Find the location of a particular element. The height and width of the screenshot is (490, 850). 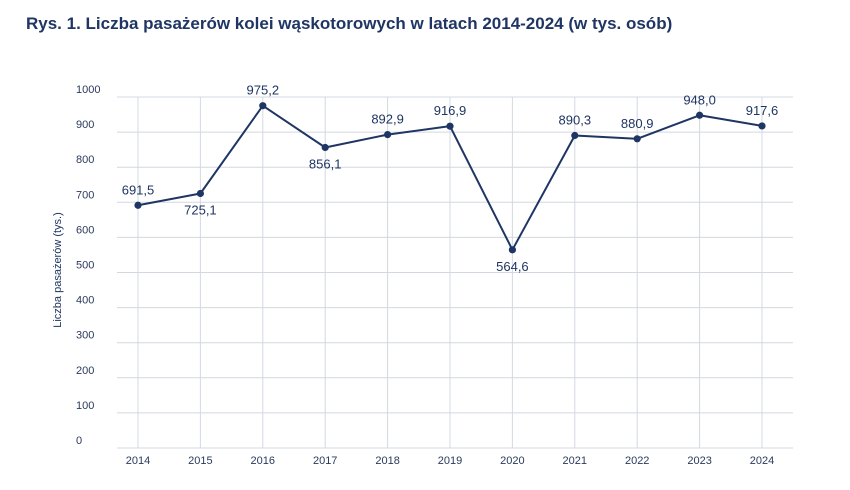

y-tick-label: 400 is located at coordinates (85, 301).